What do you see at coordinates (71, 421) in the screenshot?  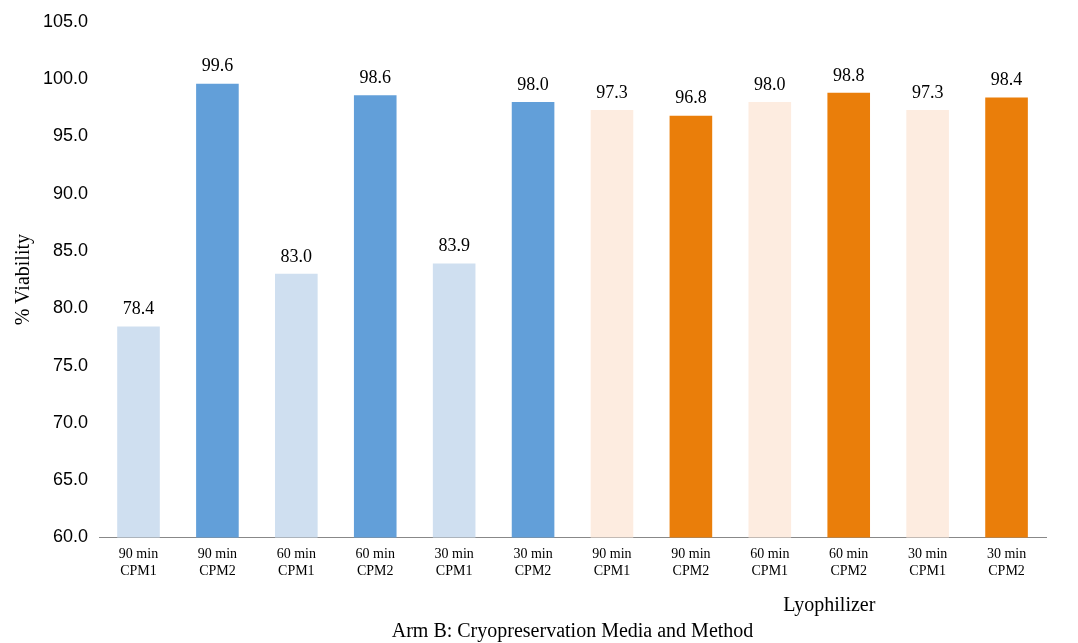 I see `y-tick-label: 70.0` at bounding box center [71, 421].